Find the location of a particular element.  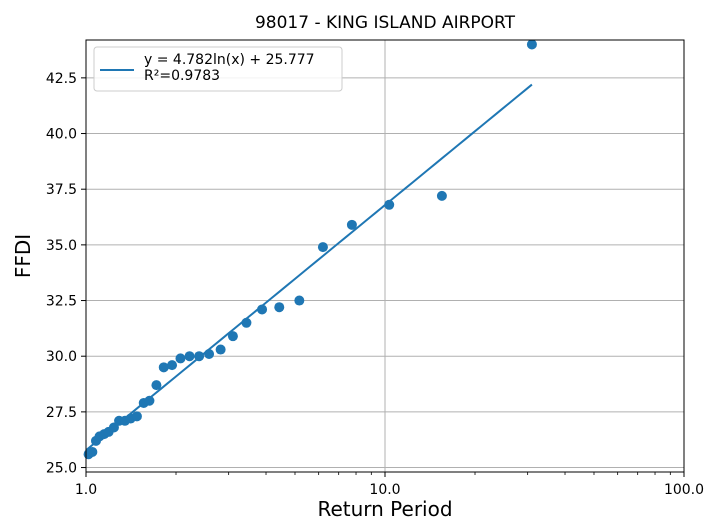

legend: y = 4.782ln(x) + 25.777 R²=0.9783 is located at coordinates (218, 69).